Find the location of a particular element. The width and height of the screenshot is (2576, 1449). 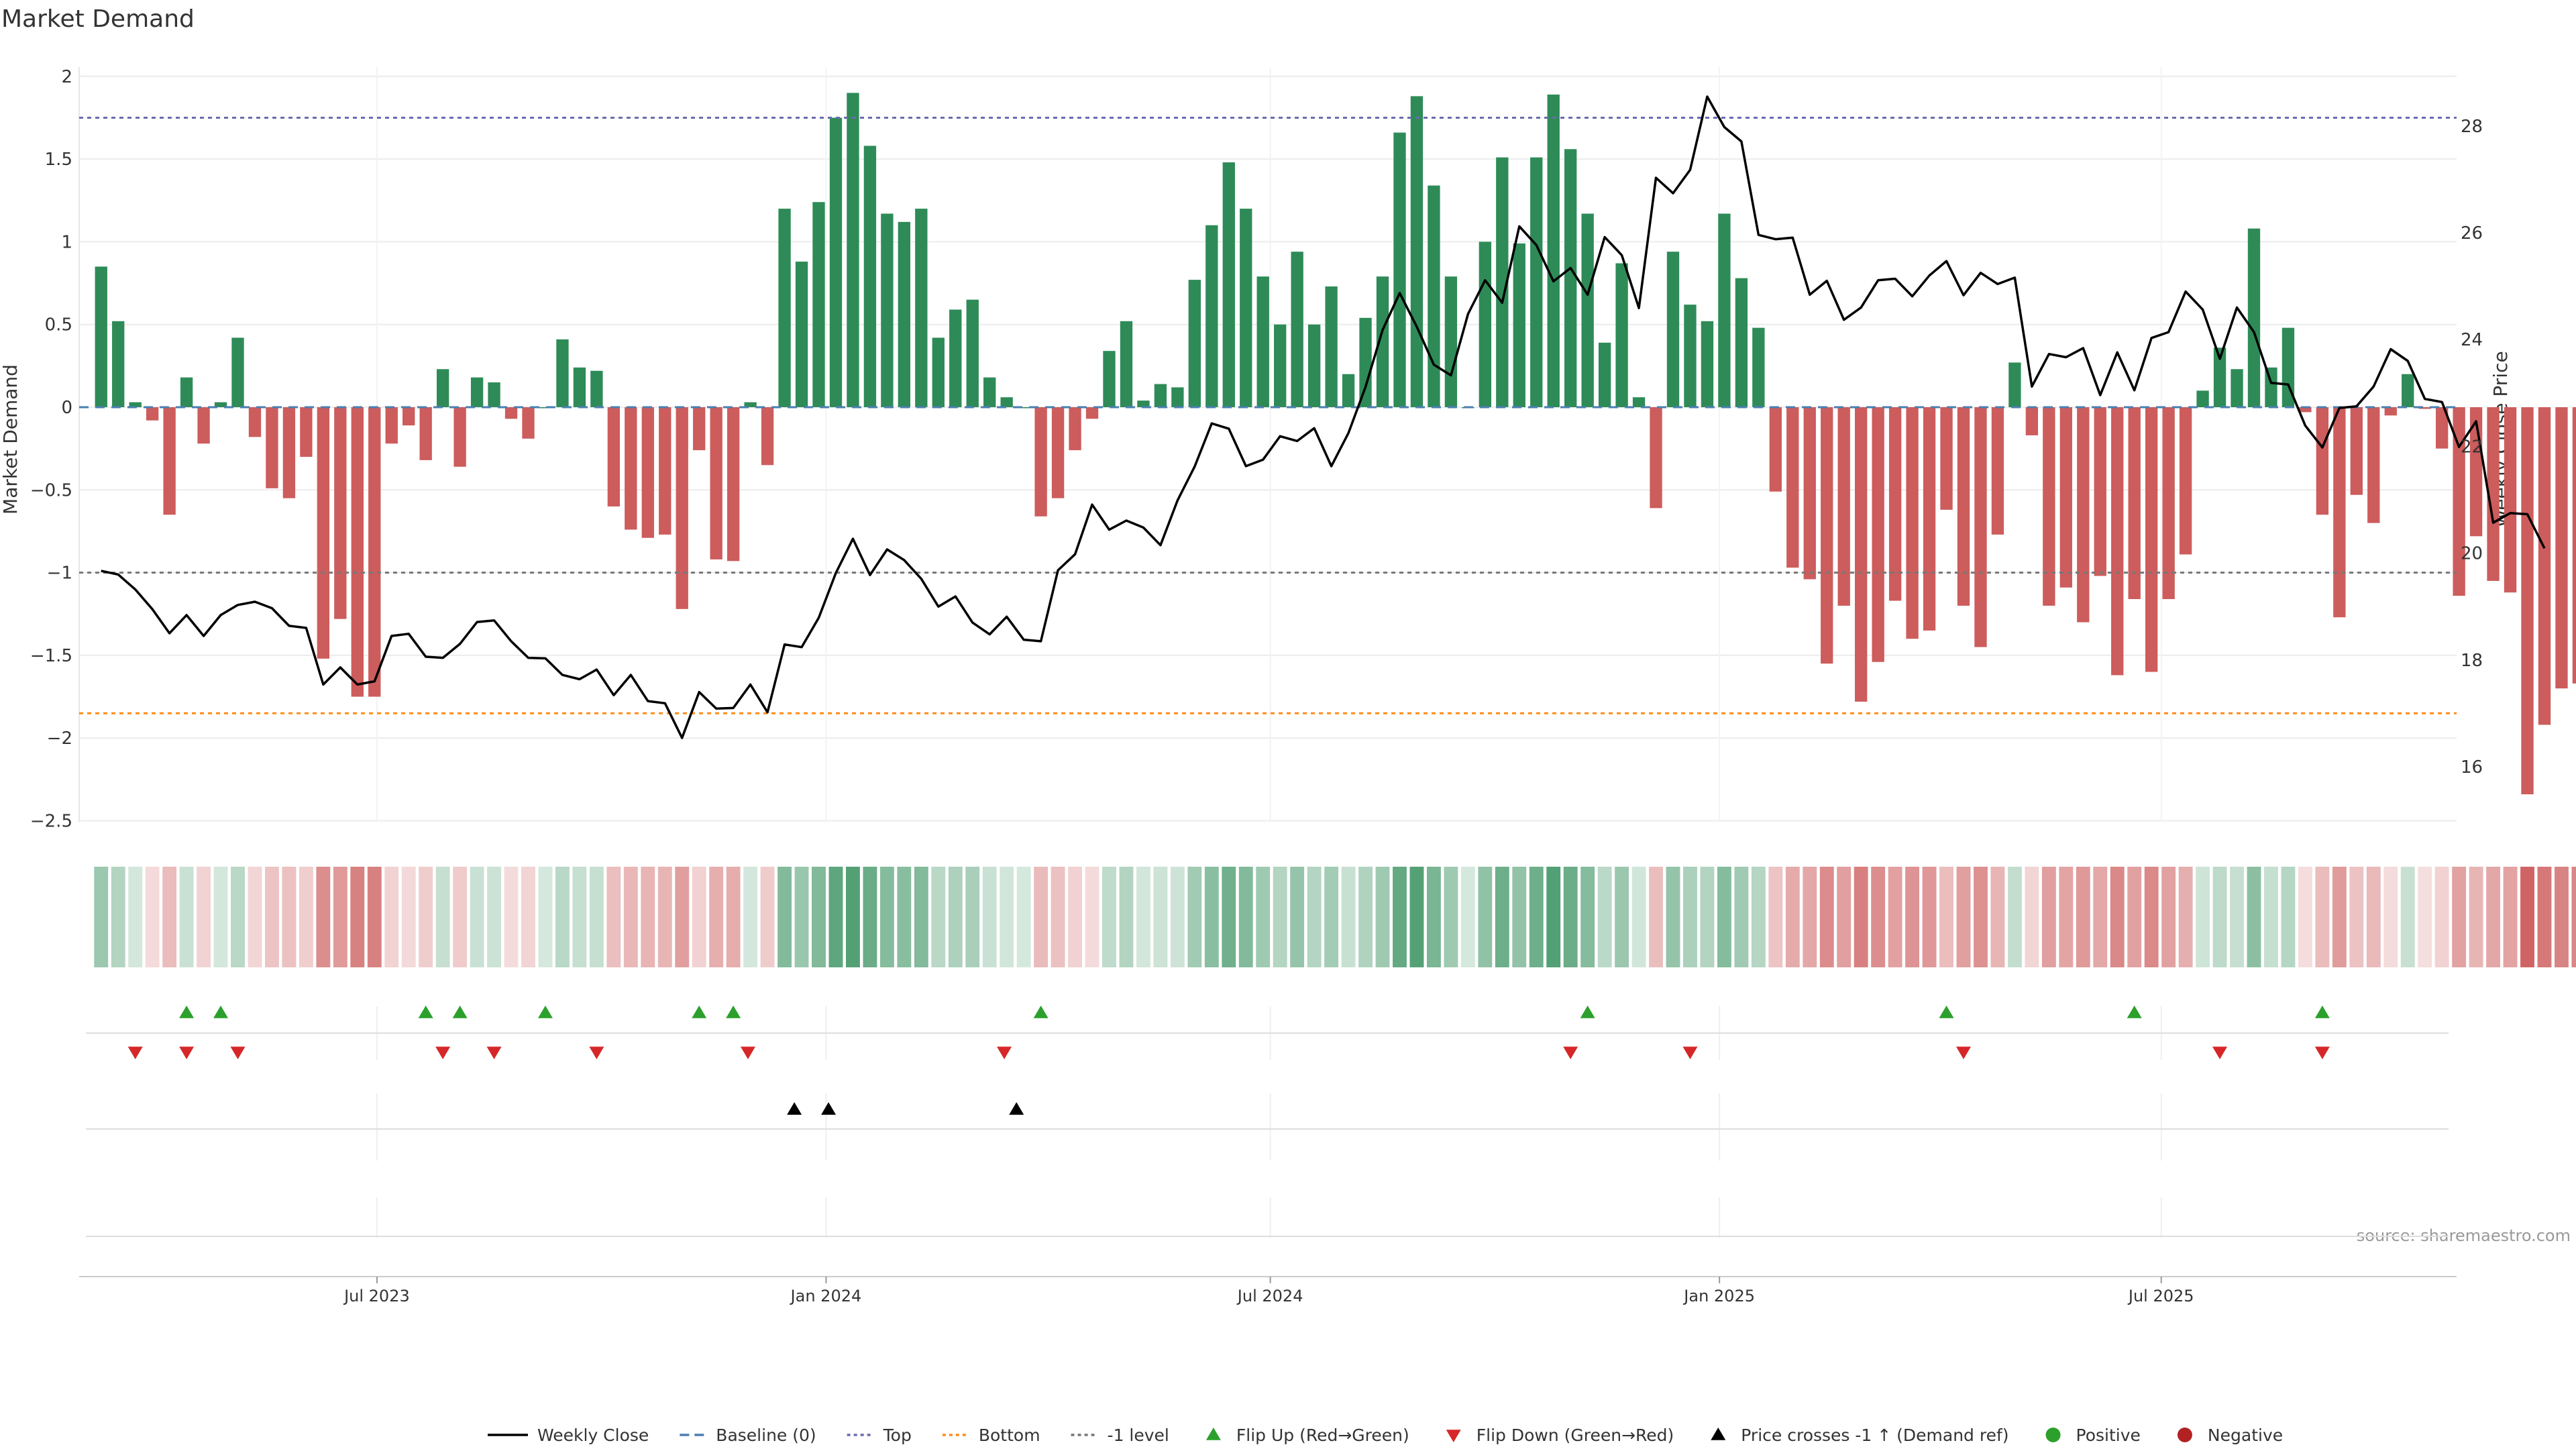

price-cross-marker is located at coordinates (1016, 1108).